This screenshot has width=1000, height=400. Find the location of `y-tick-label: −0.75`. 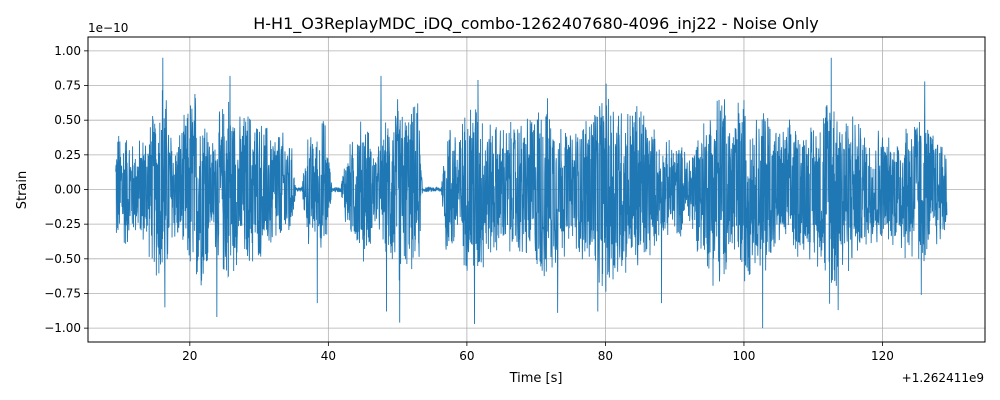

y-tick-label: −0.75 is located at coordinates (62, 293).